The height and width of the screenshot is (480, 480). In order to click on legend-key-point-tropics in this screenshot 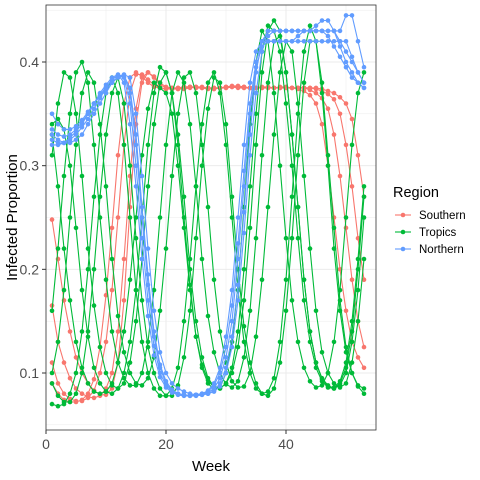, I will do `click(403, 232)`.